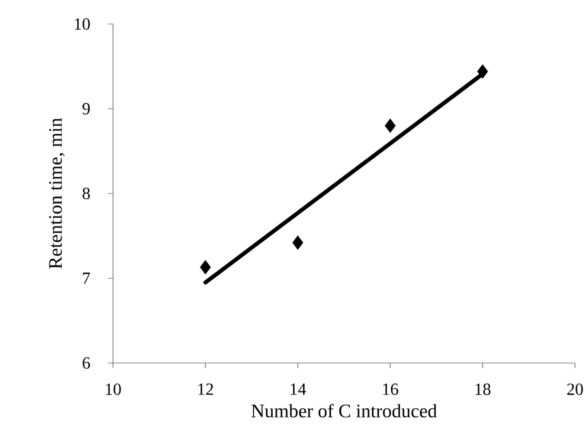 The height and width of the screenshot is (441, 587). What do you see at coordinates (86, 108) in the screenshot?
I see `y-tick-label: 9` at bounding box center [86, 108].